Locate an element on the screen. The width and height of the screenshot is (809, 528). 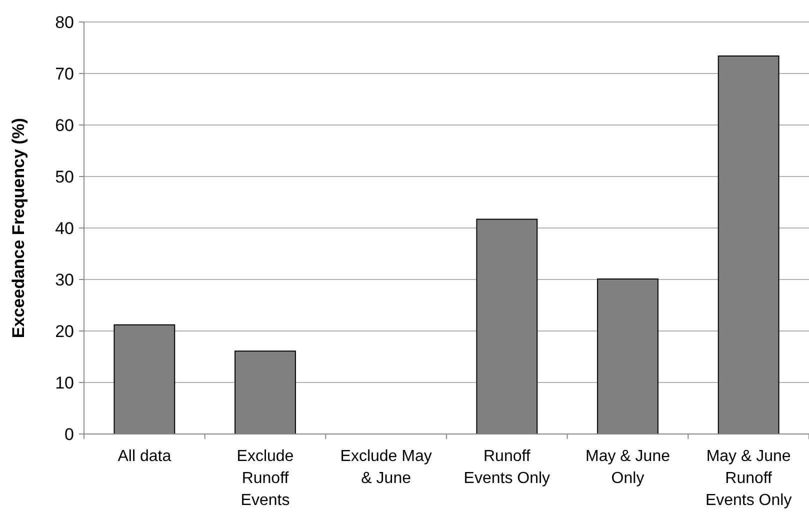
y-tick-label: 0 is located at coordinates (69, 434).